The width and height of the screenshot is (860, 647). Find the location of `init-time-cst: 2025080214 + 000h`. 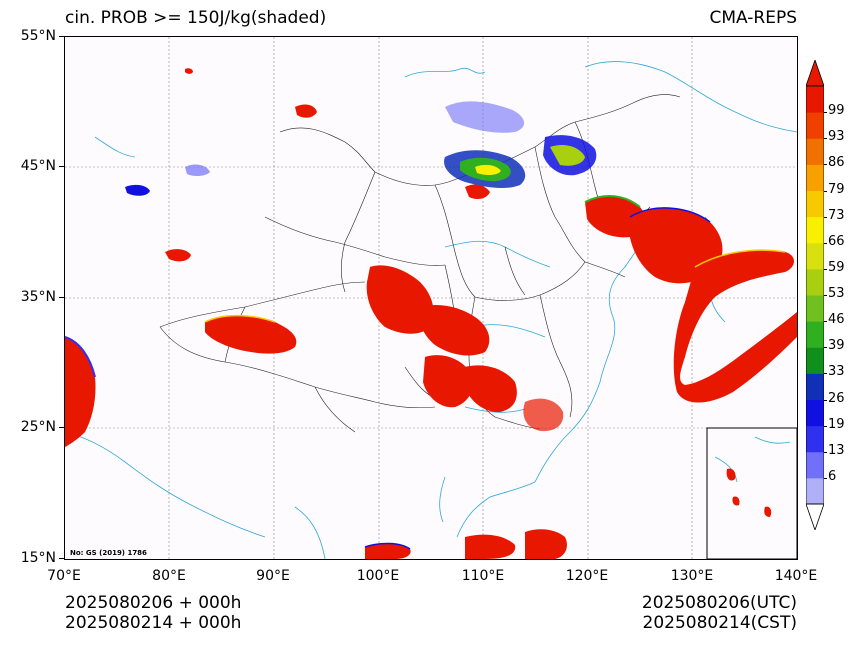

init-time-cst: 2025080214 + 000h is located at coordinates (153, 623).